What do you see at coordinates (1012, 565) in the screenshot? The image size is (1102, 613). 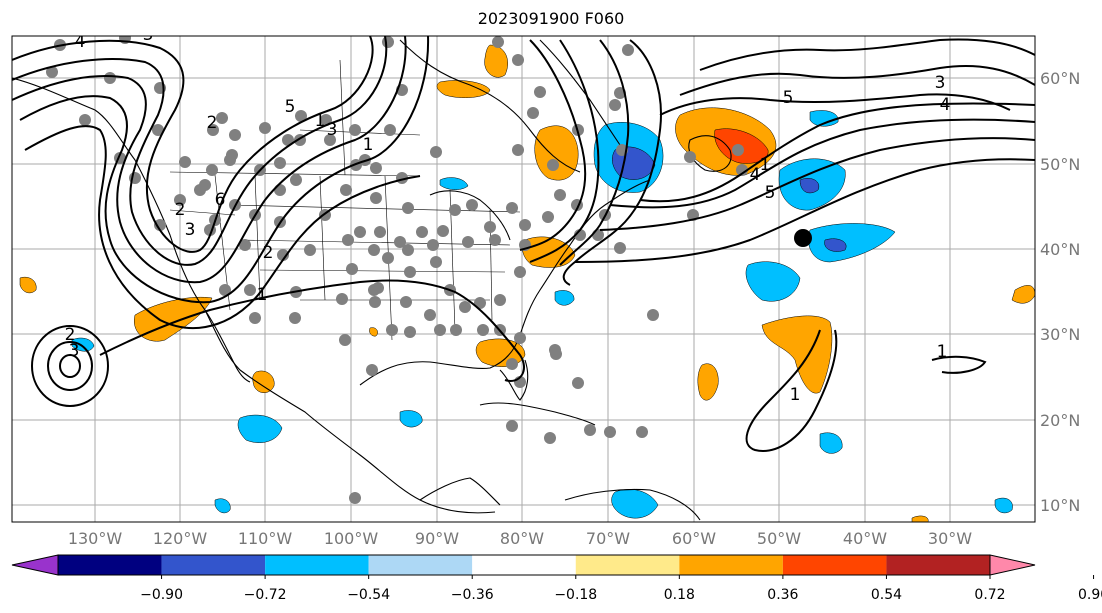 I see `colorbar-extend-right` at bounding box center [1012, 565].